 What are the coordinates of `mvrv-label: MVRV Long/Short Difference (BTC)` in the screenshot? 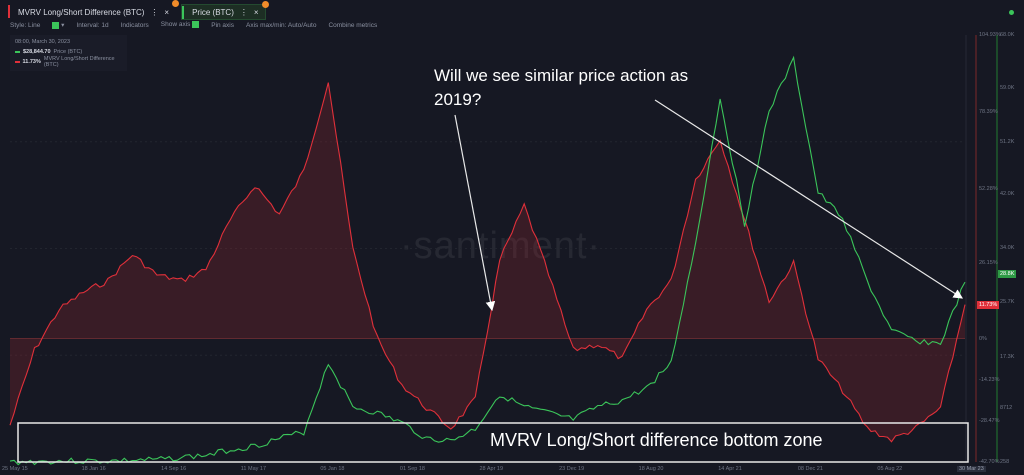 It's located at (79, 62).